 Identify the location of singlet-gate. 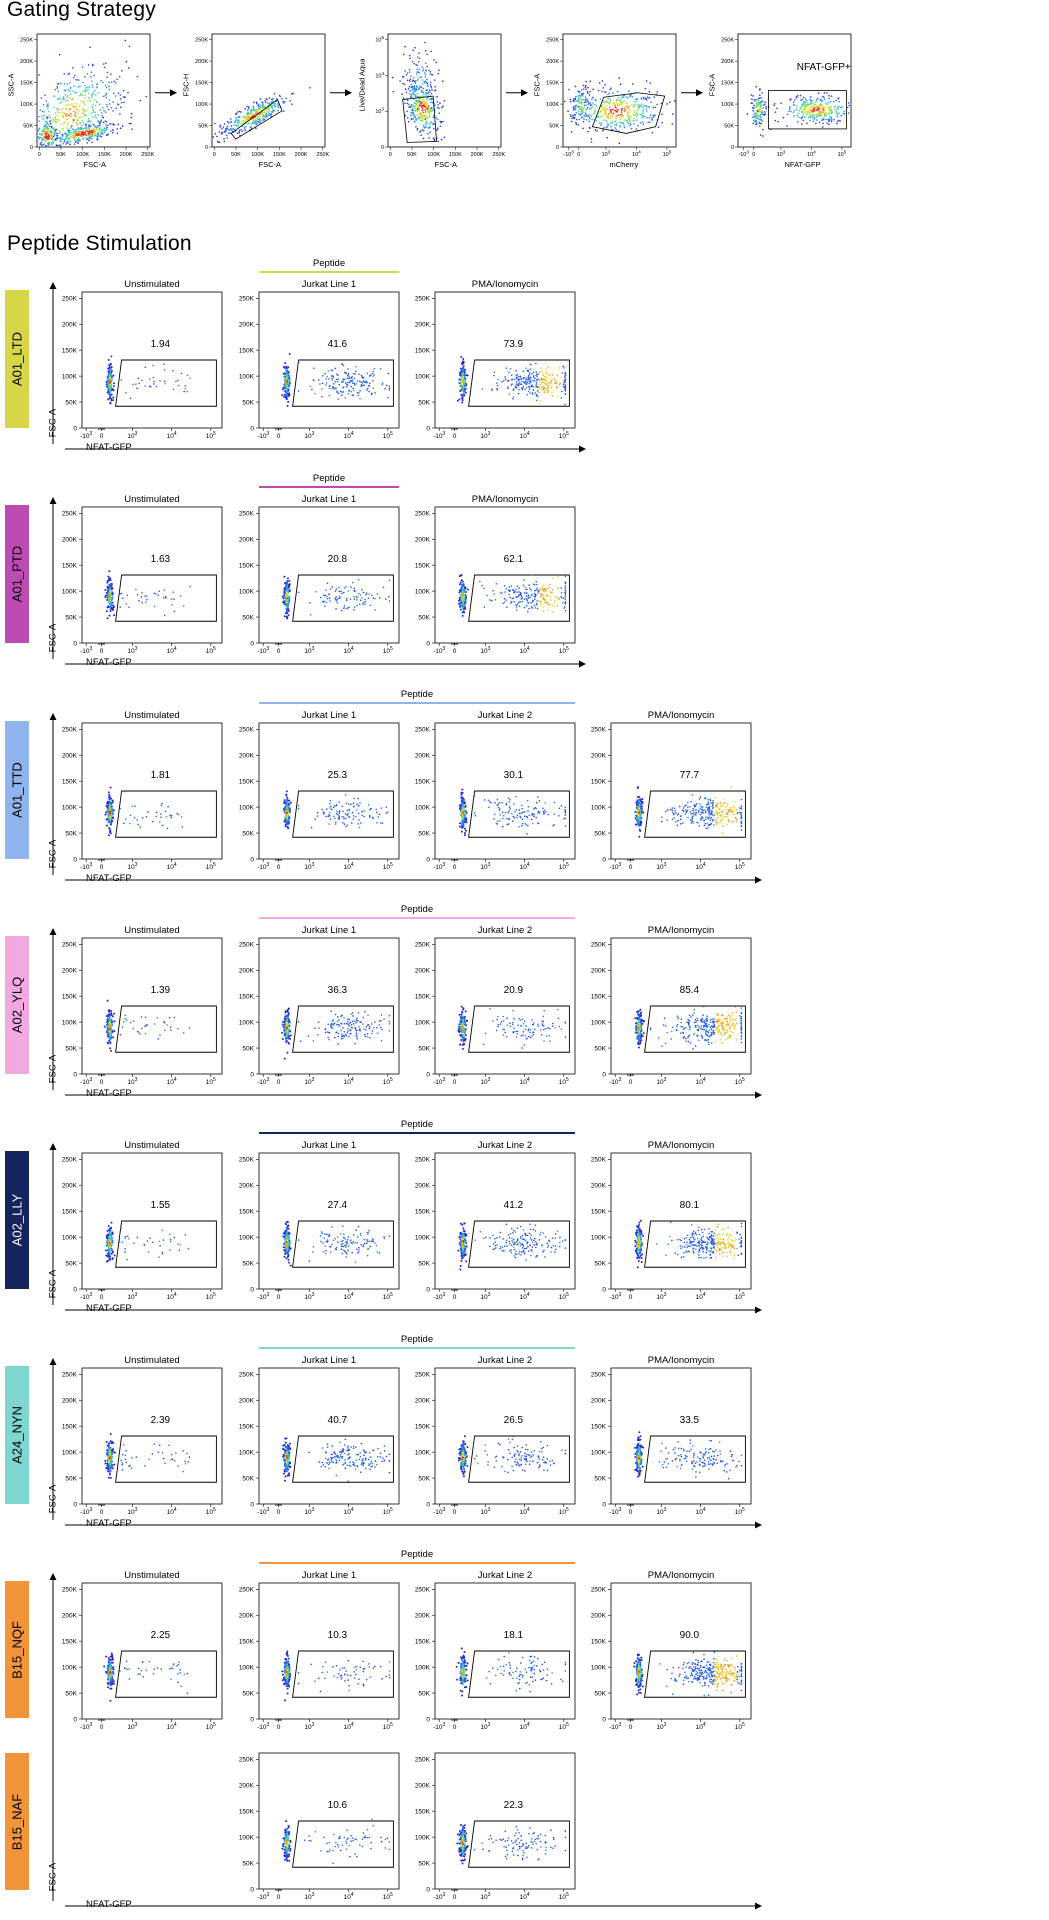
(256, 119).